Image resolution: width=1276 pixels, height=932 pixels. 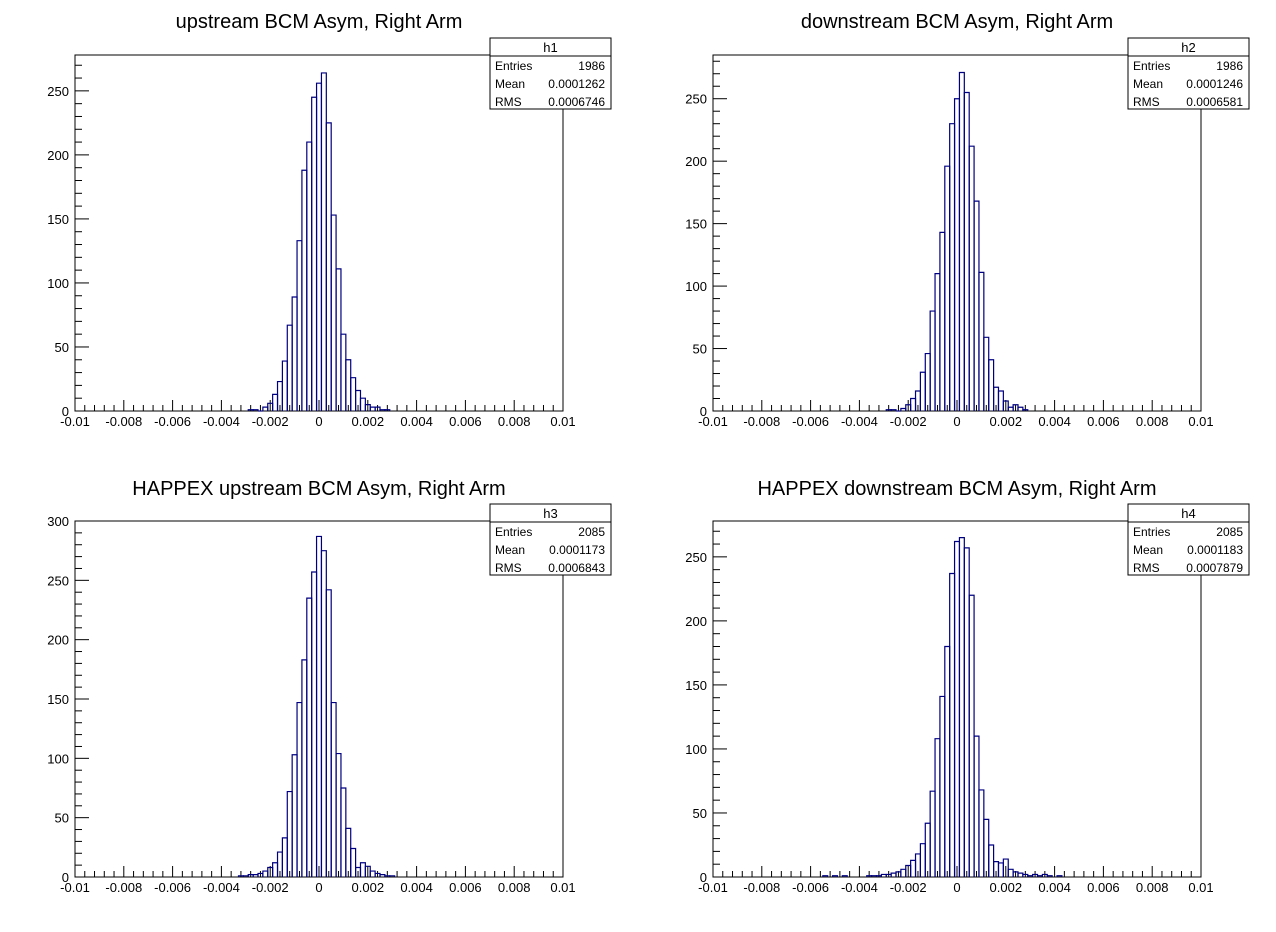 What do you see at coordinates (576, 102) in the screenshot?
I see `stats-value-rms: 0.0006746` at bounding box center [576, 102].